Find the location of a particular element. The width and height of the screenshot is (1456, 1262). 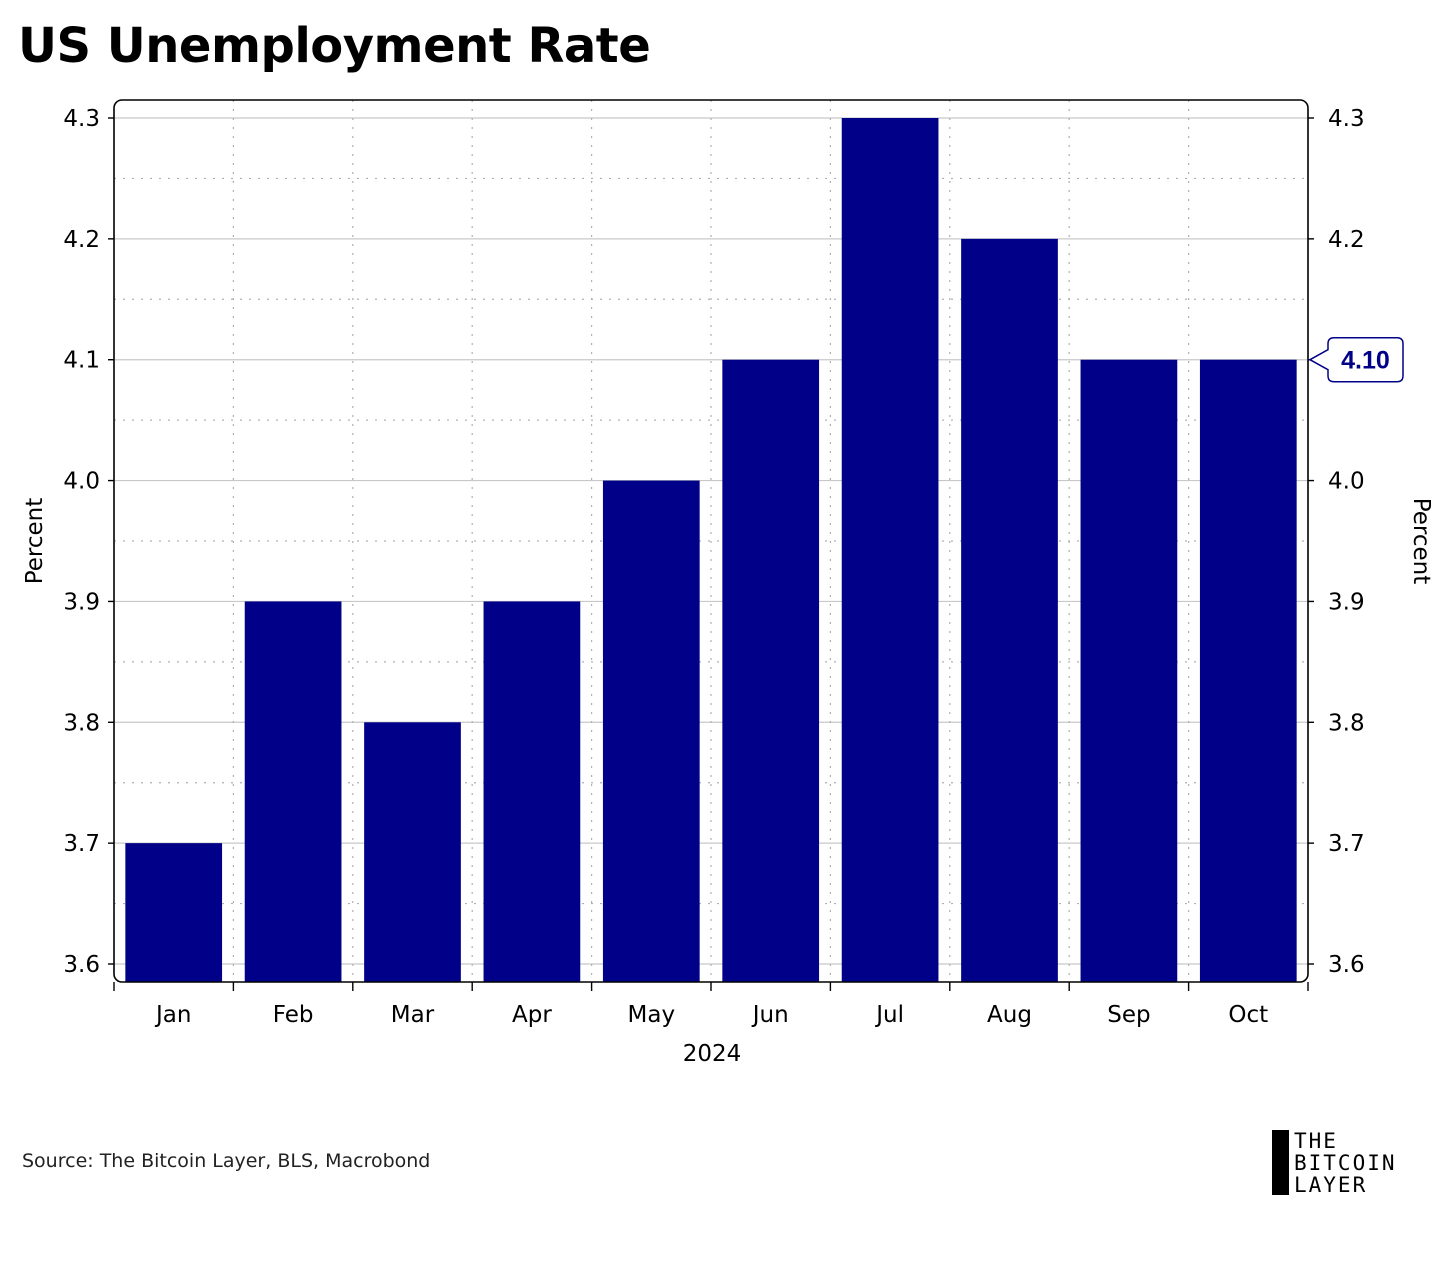

bar-jun is located at coordinates (771, 670).